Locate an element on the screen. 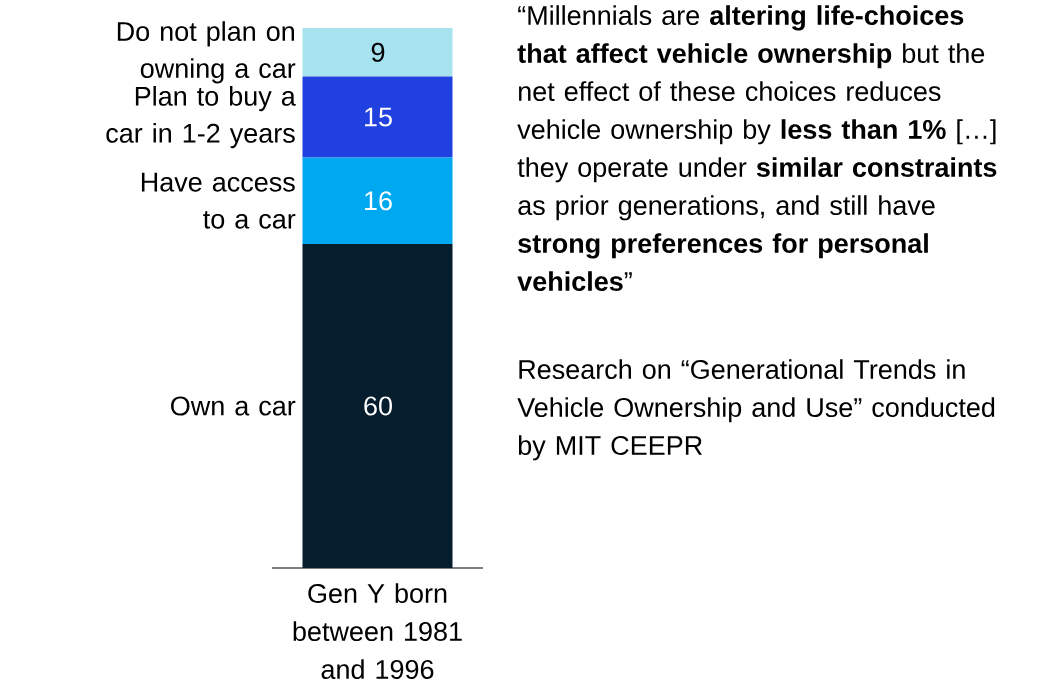 The image size is (1038, 689). series-label: Do not plan on owning a car is located at coordinates (206, 52).